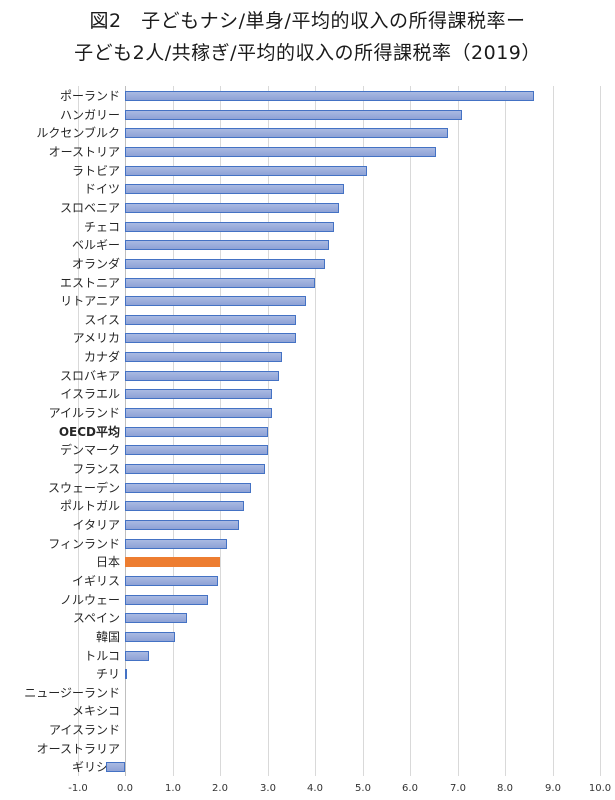 The width and height of the screenshot is (615, 800). What do you see at coordinates (89, 114) in the screenshot?
I see `category-label: ハンガリー` at bounding box center [89, 114].